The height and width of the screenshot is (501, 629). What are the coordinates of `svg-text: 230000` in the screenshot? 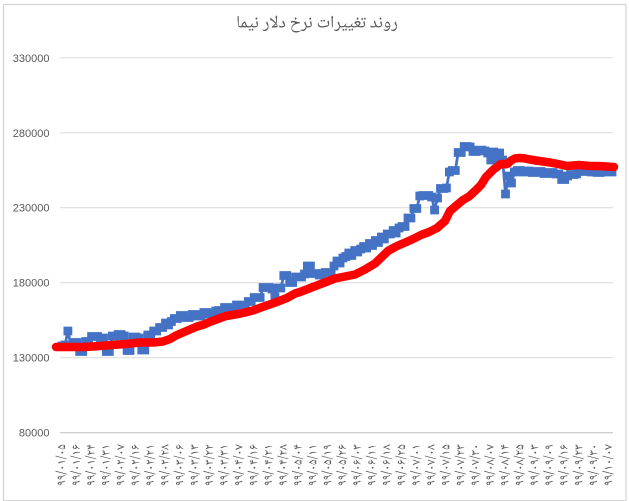 It's located at (31, 209).